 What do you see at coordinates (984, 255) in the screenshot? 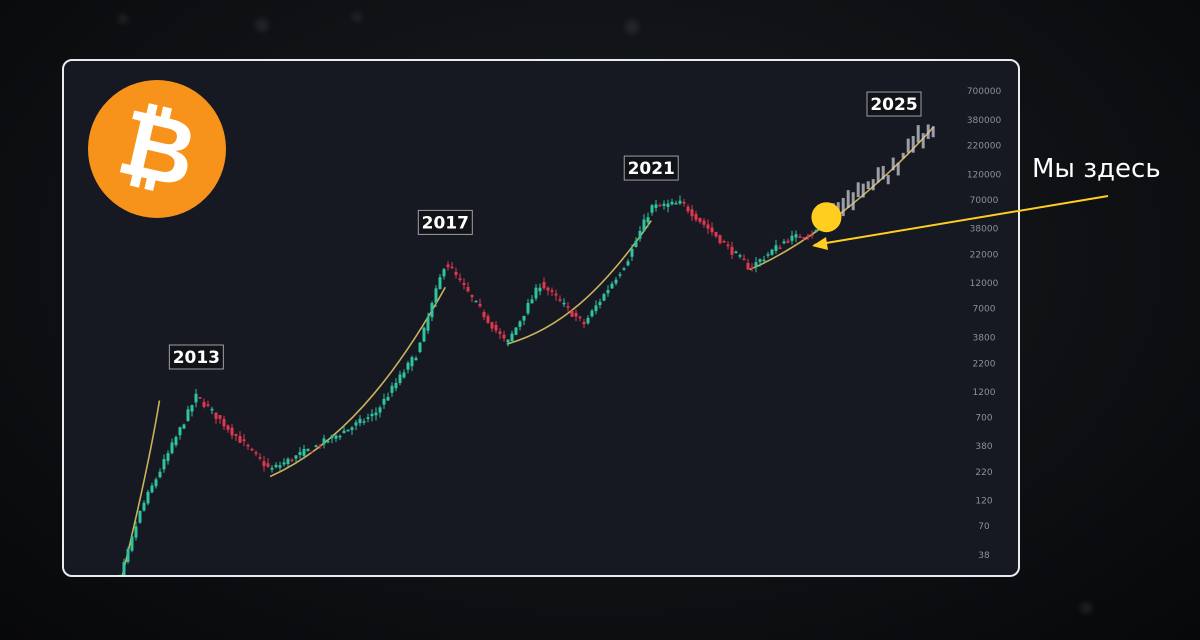
I see `y-tick-label: 22000` at bounding box center [984, 255].